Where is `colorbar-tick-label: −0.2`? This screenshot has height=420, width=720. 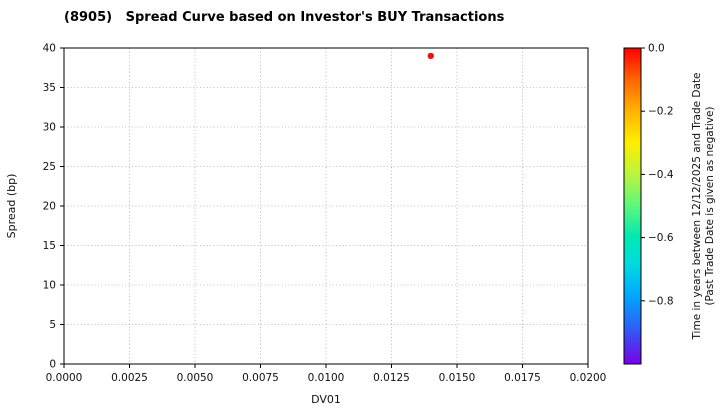
colorbar-tick-label: −0.2 is located at coordinates (661, 112).